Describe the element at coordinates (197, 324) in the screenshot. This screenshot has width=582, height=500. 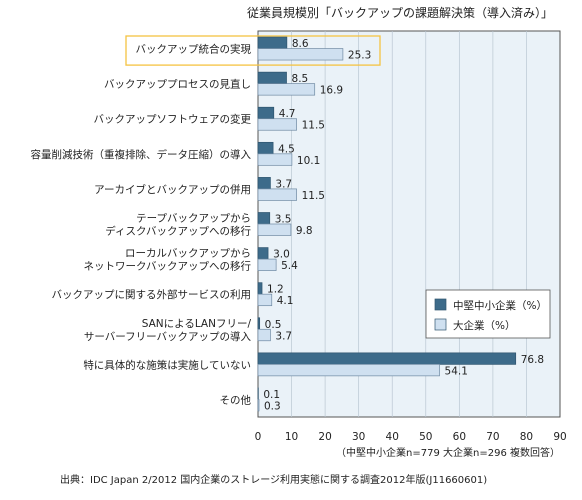
I see `category-label: SANによるLANフリー/` at that location.